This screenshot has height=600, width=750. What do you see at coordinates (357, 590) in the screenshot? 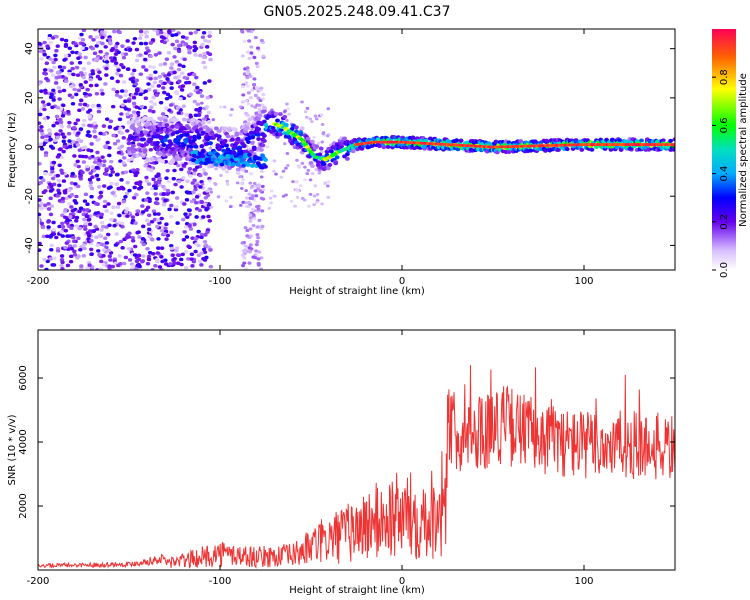
I see `snr-x-label: Height of straight line (km)` at bounding box center [357, 590].